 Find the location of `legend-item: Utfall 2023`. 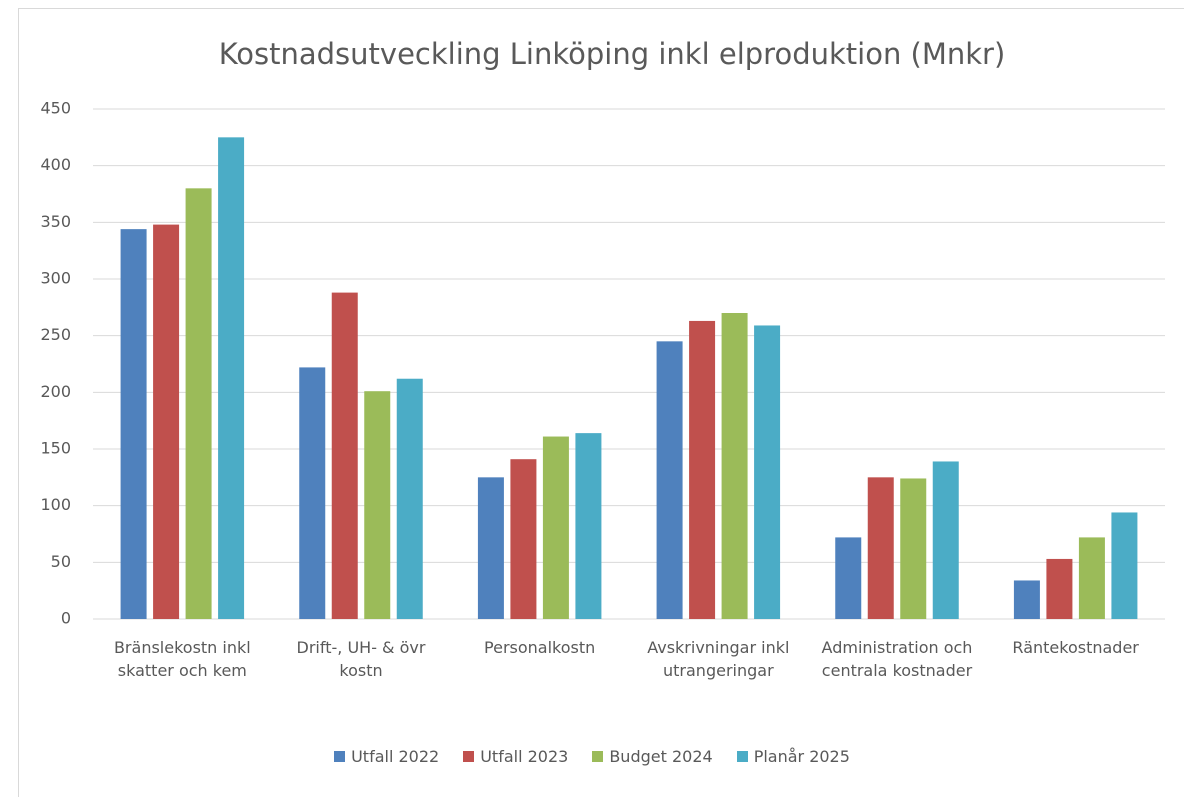

legend-item: Utfall 2023 is located at coordinates (515, 756).